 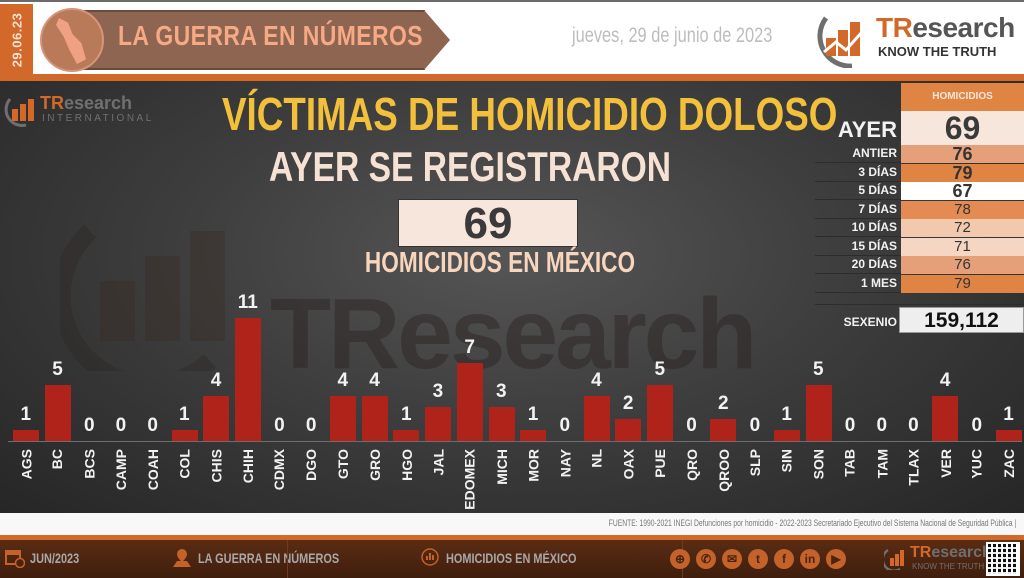 What do you see at coordinates (961, 320) in the screenshot?
I see `sexenio-value: 159,112` at bounding box center [961, 320].